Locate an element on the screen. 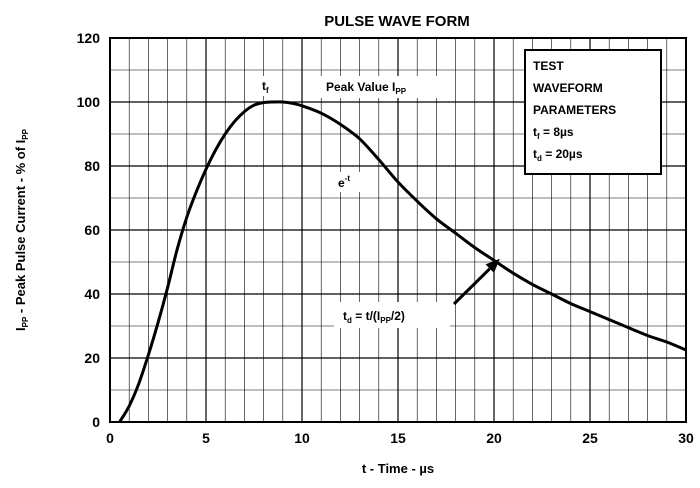  peak-label-sub: PP is located at coordinates (400, 91).